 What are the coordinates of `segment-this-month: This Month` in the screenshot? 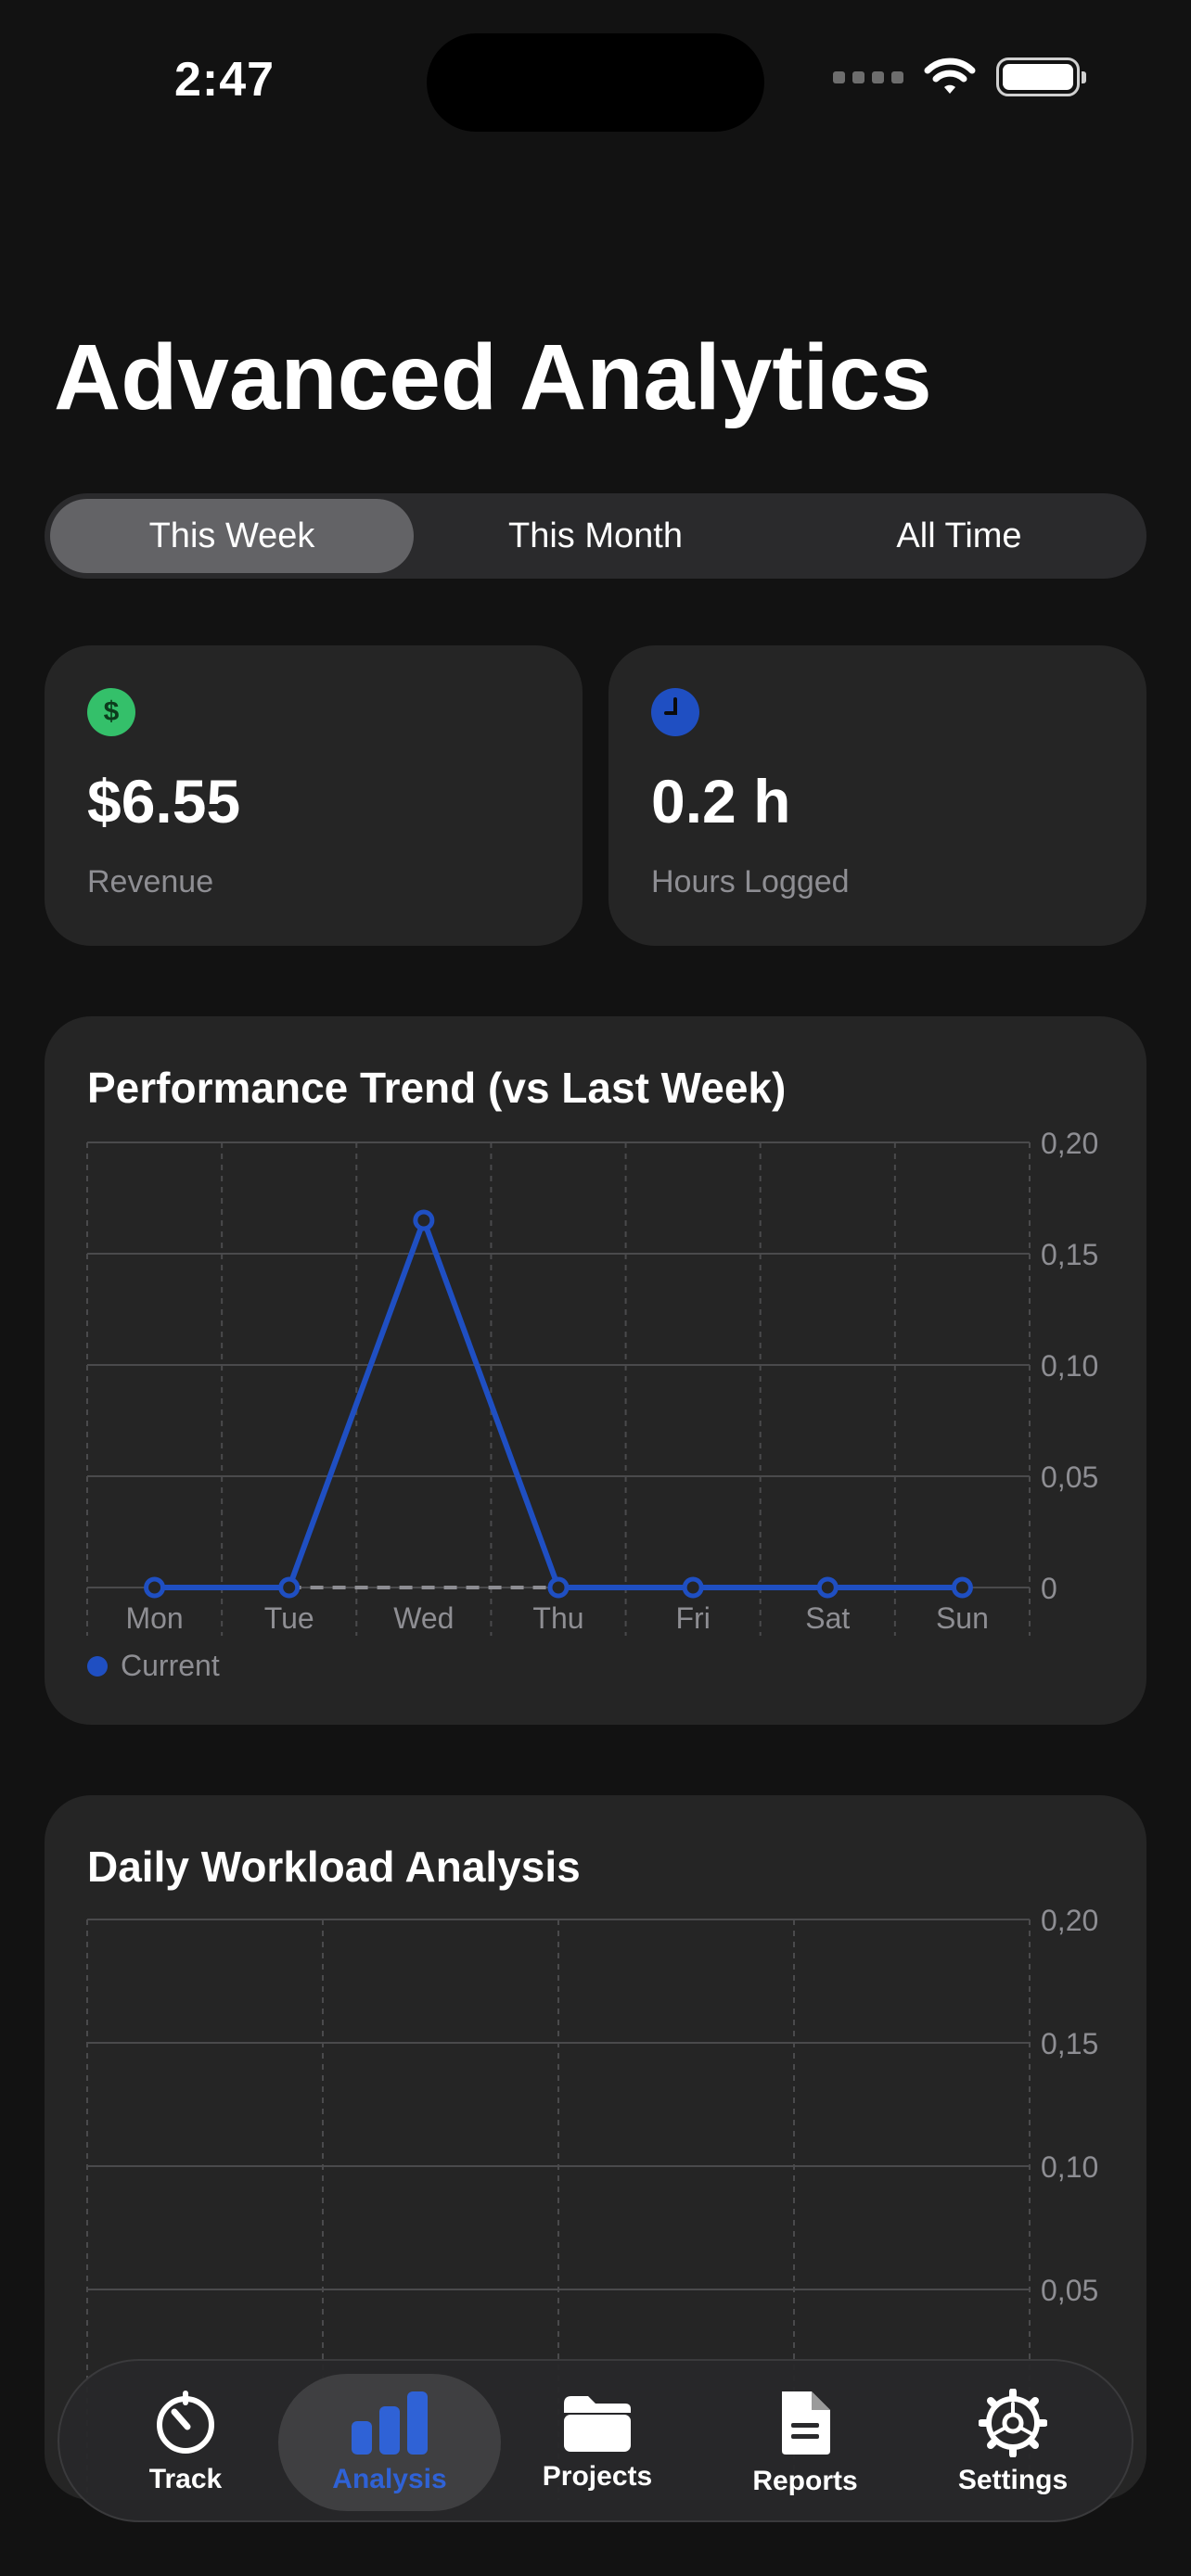 It's located at (595, 535).